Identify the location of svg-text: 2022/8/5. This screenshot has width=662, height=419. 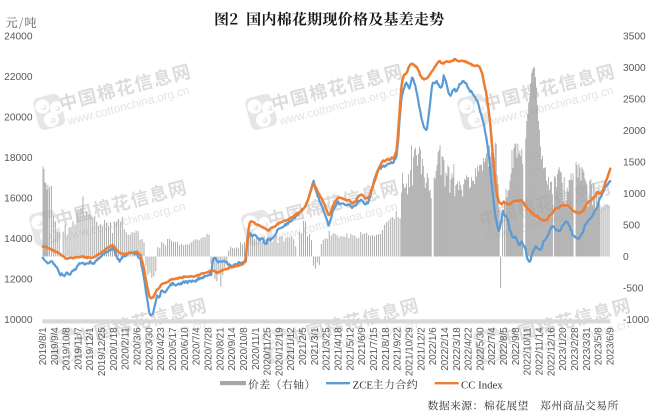
(504, 346).